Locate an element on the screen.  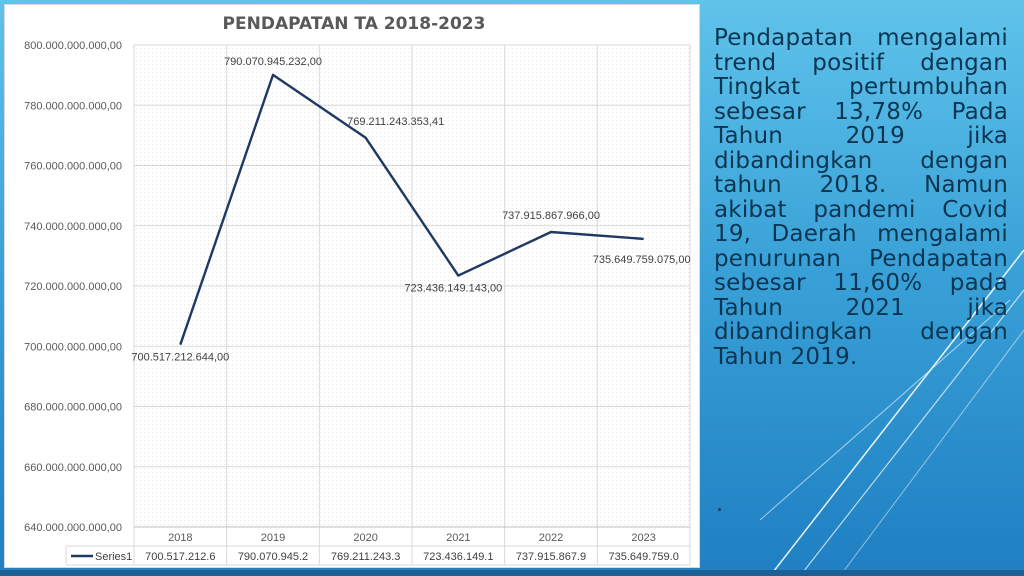
table-value: 769.211.243.3 is located at coordinates (366, 557).